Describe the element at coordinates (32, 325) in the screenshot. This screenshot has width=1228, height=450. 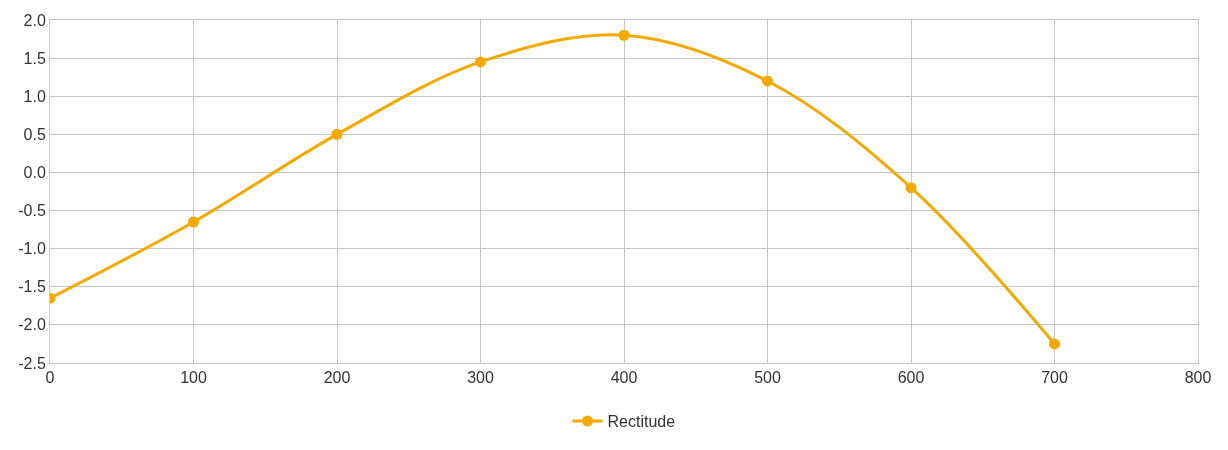
I see `y-tick-label: -2.0` at that location.